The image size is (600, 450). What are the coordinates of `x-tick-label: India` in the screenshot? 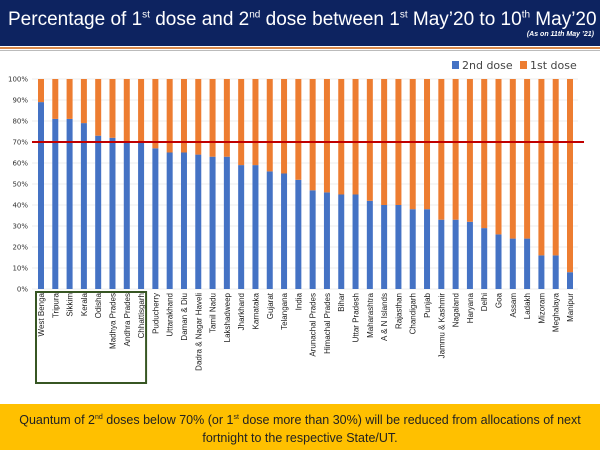 It's located at (298, 301).